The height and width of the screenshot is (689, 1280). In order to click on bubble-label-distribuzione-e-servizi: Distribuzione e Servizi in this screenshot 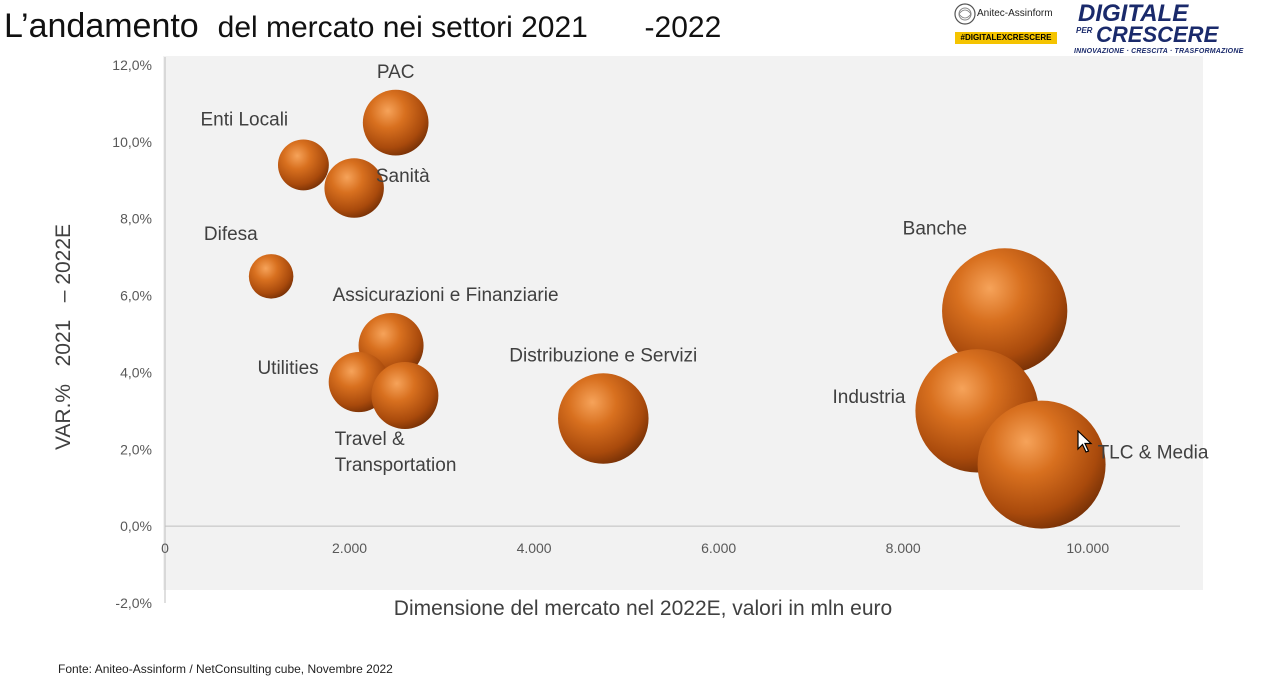, I will do `click(603, 355)`.